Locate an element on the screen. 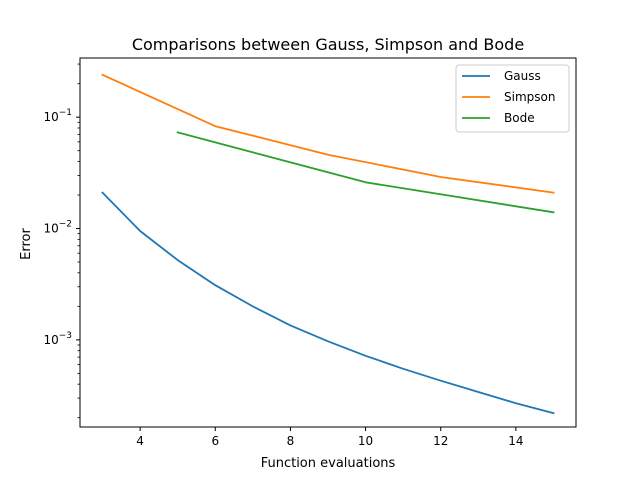 The height and width of the screenshot is (484, 640). legend-box is located at coordinates (512, 98).